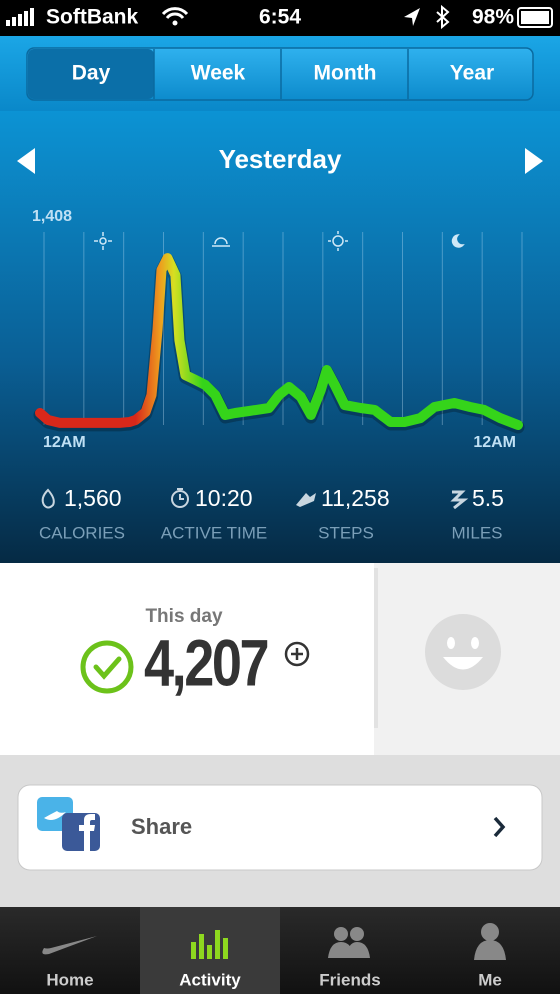 The height and width of the screenshot is (994, 560). What do you see at coordinates (281, 74) in the screenshot?
I see `segment-dividers` at bounding box center [281, 74].